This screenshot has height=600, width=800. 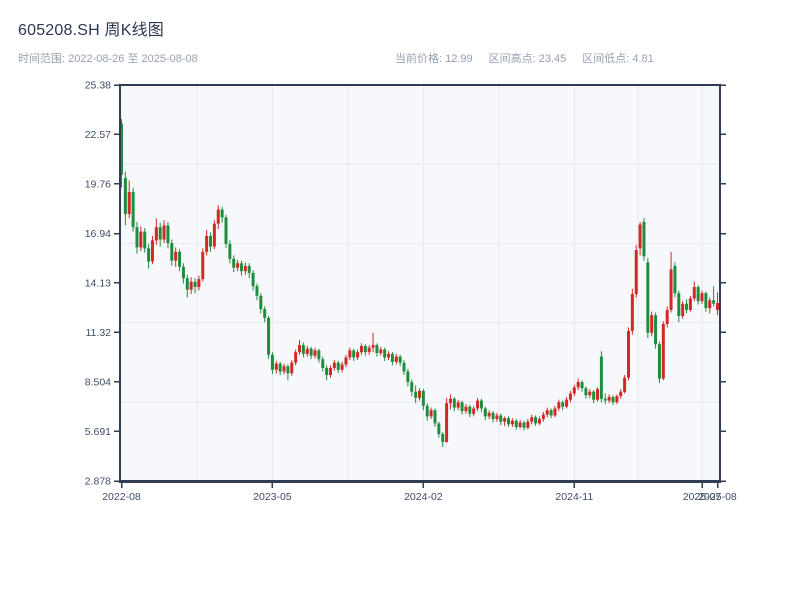 I want to click on page-title: 605208.SH 周K线图, so click(x=91, y=30).